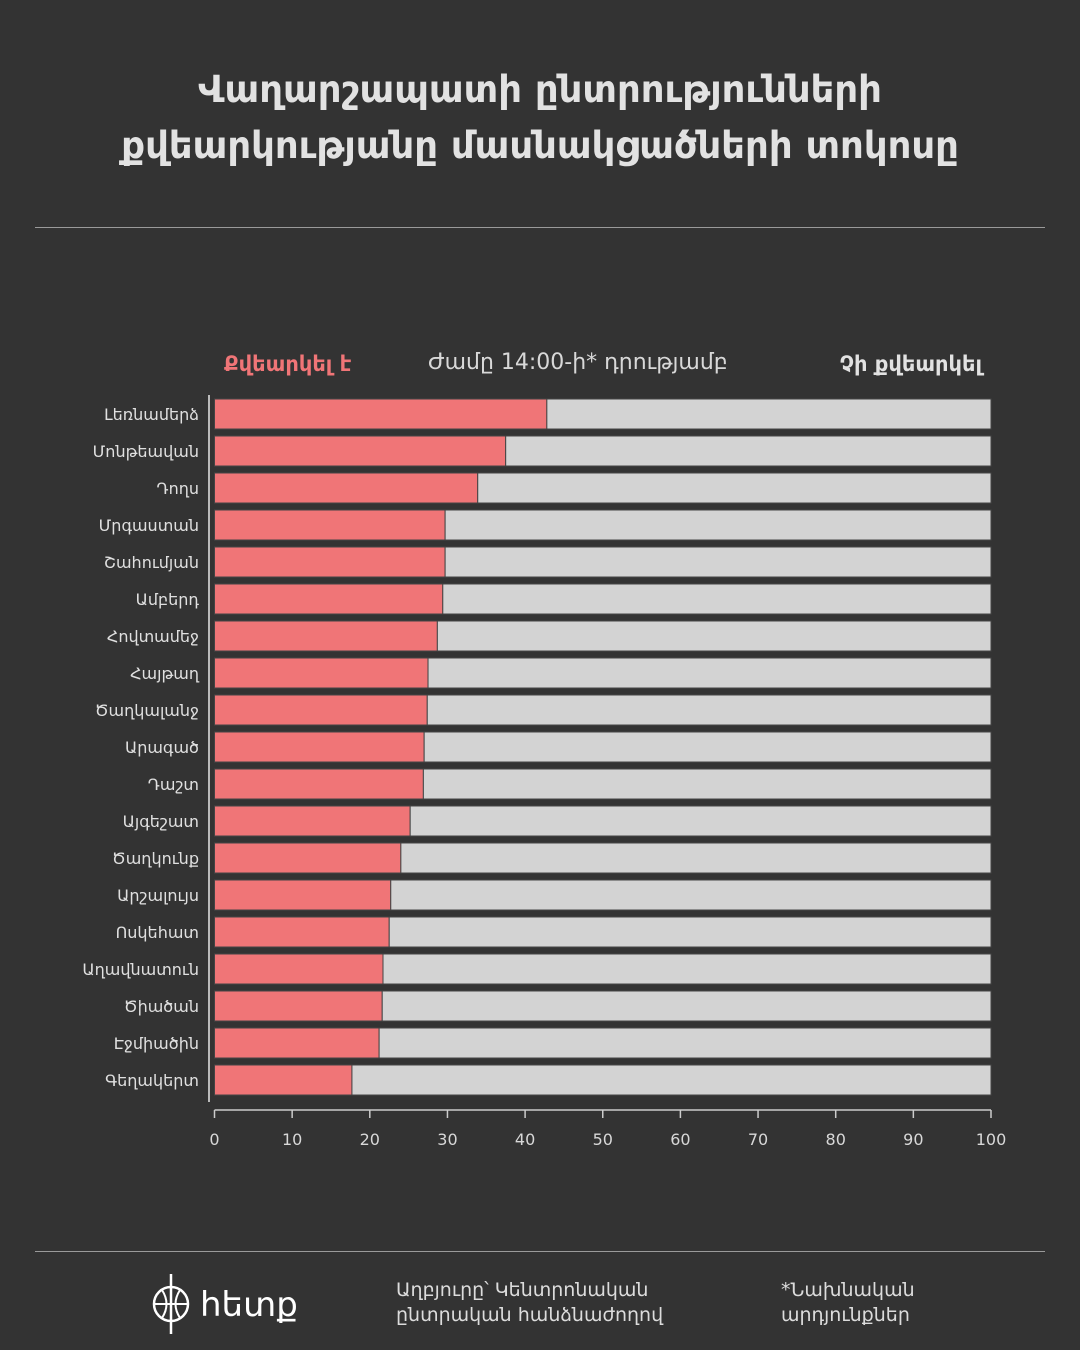 The height and width of the screenshot is (1350, 1080). Describe the element at coordinates (140, 969) in the screenshot. I see `category-label: Աղավնատուն` at that location.